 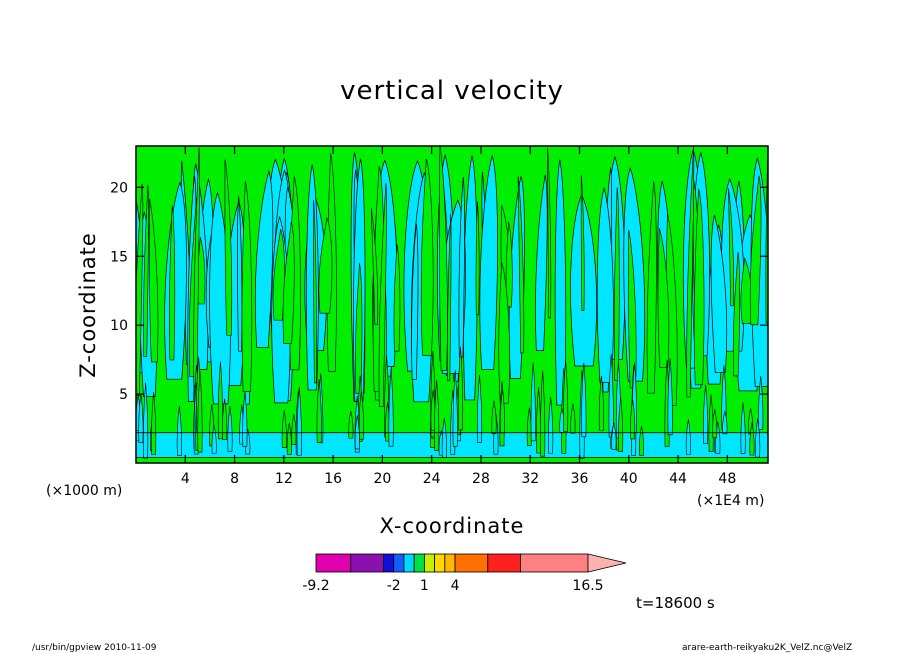 I want to click on colorbar-arrow, so click(x=607, y=563).